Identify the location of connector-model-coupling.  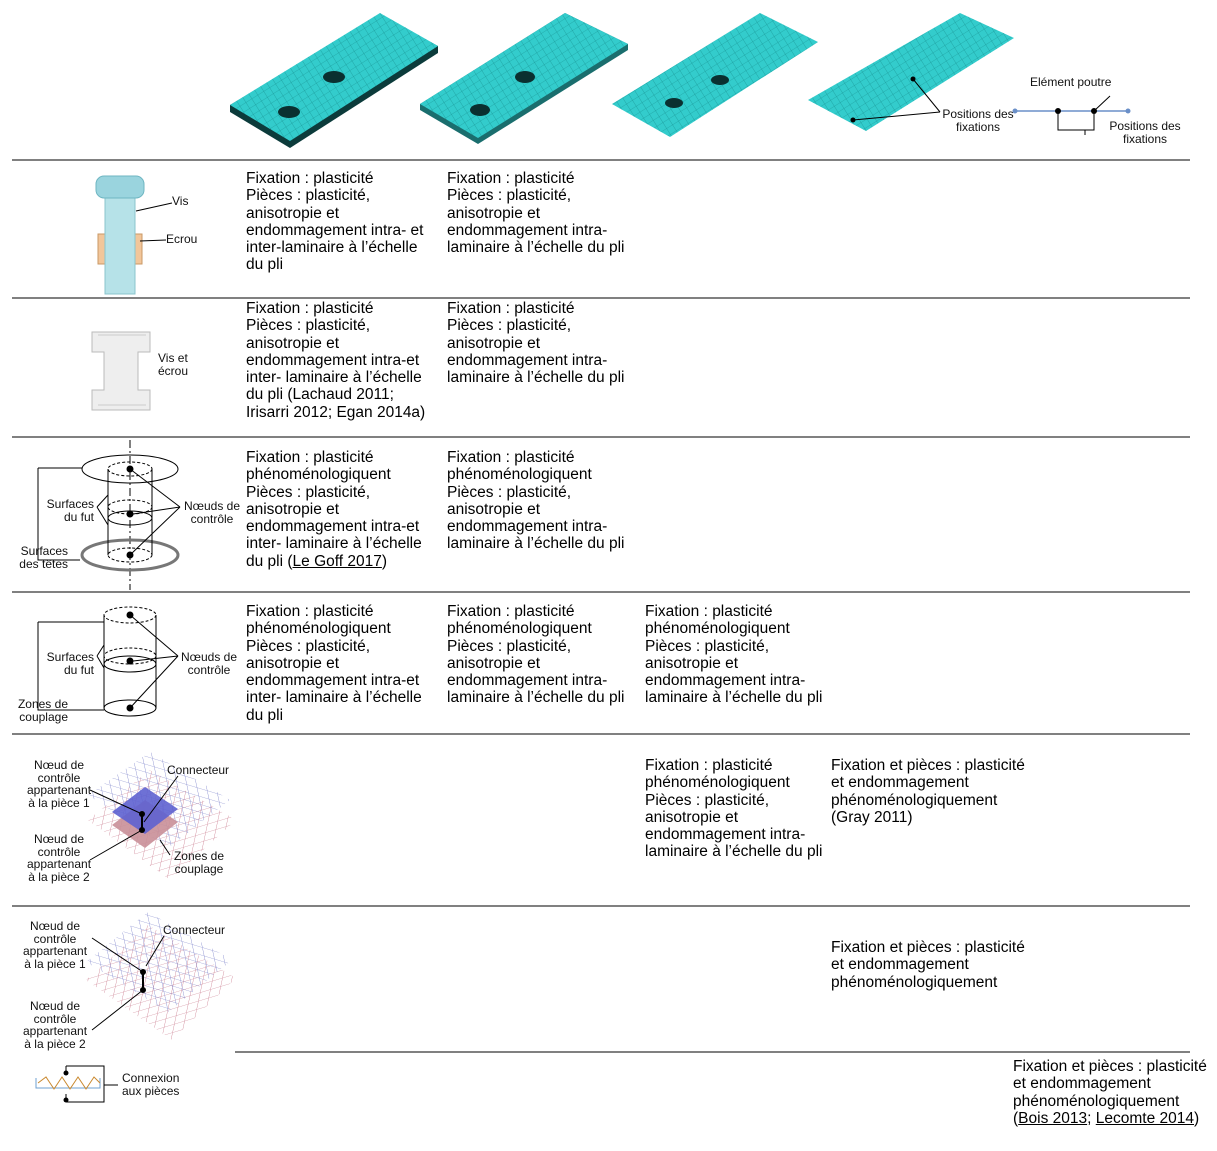
(108, 661).